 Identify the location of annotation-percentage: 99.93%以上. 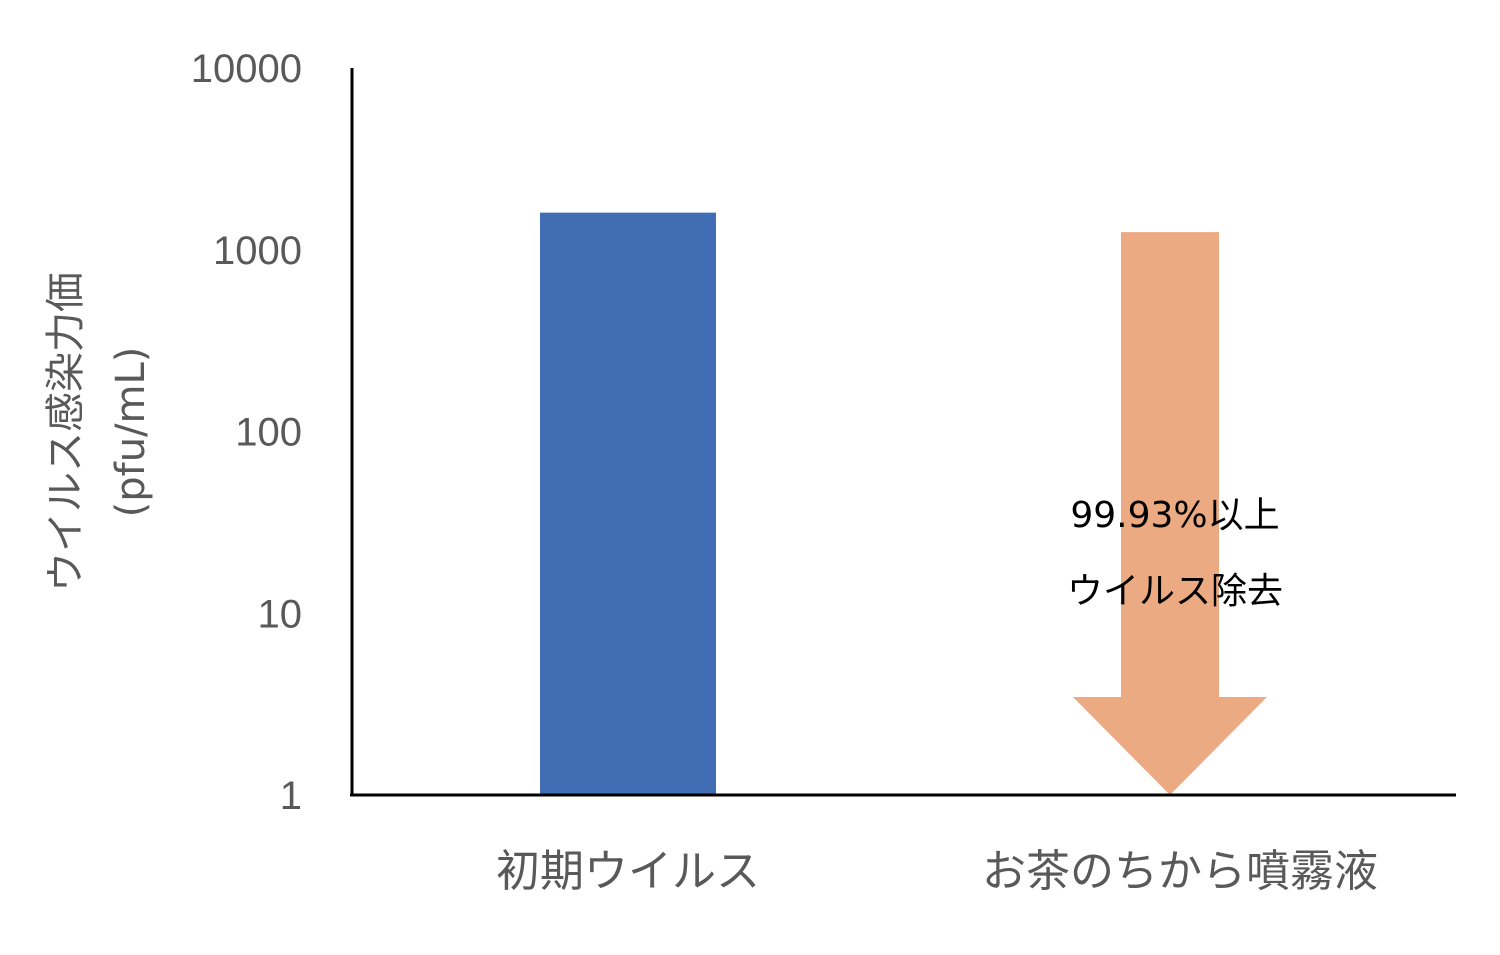
(1174, 515).